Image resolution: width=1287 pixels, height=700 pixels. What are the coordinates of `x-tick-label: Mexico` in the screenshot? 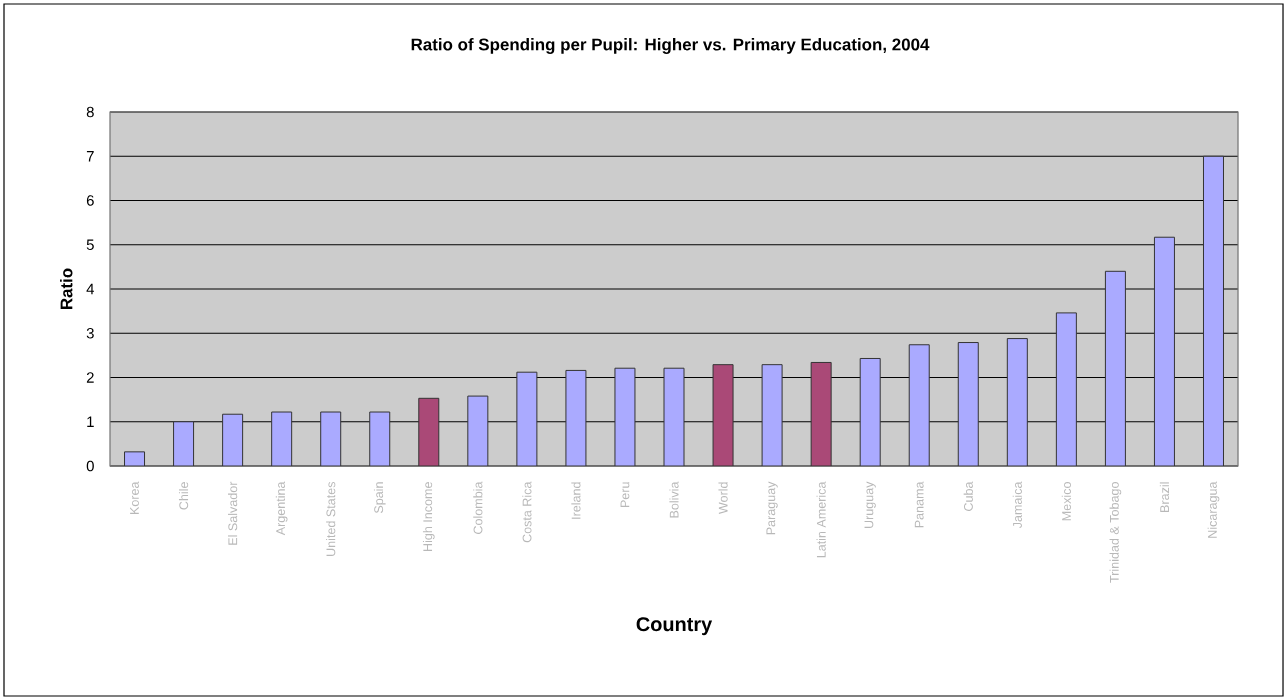 It's located at (1066, 501).